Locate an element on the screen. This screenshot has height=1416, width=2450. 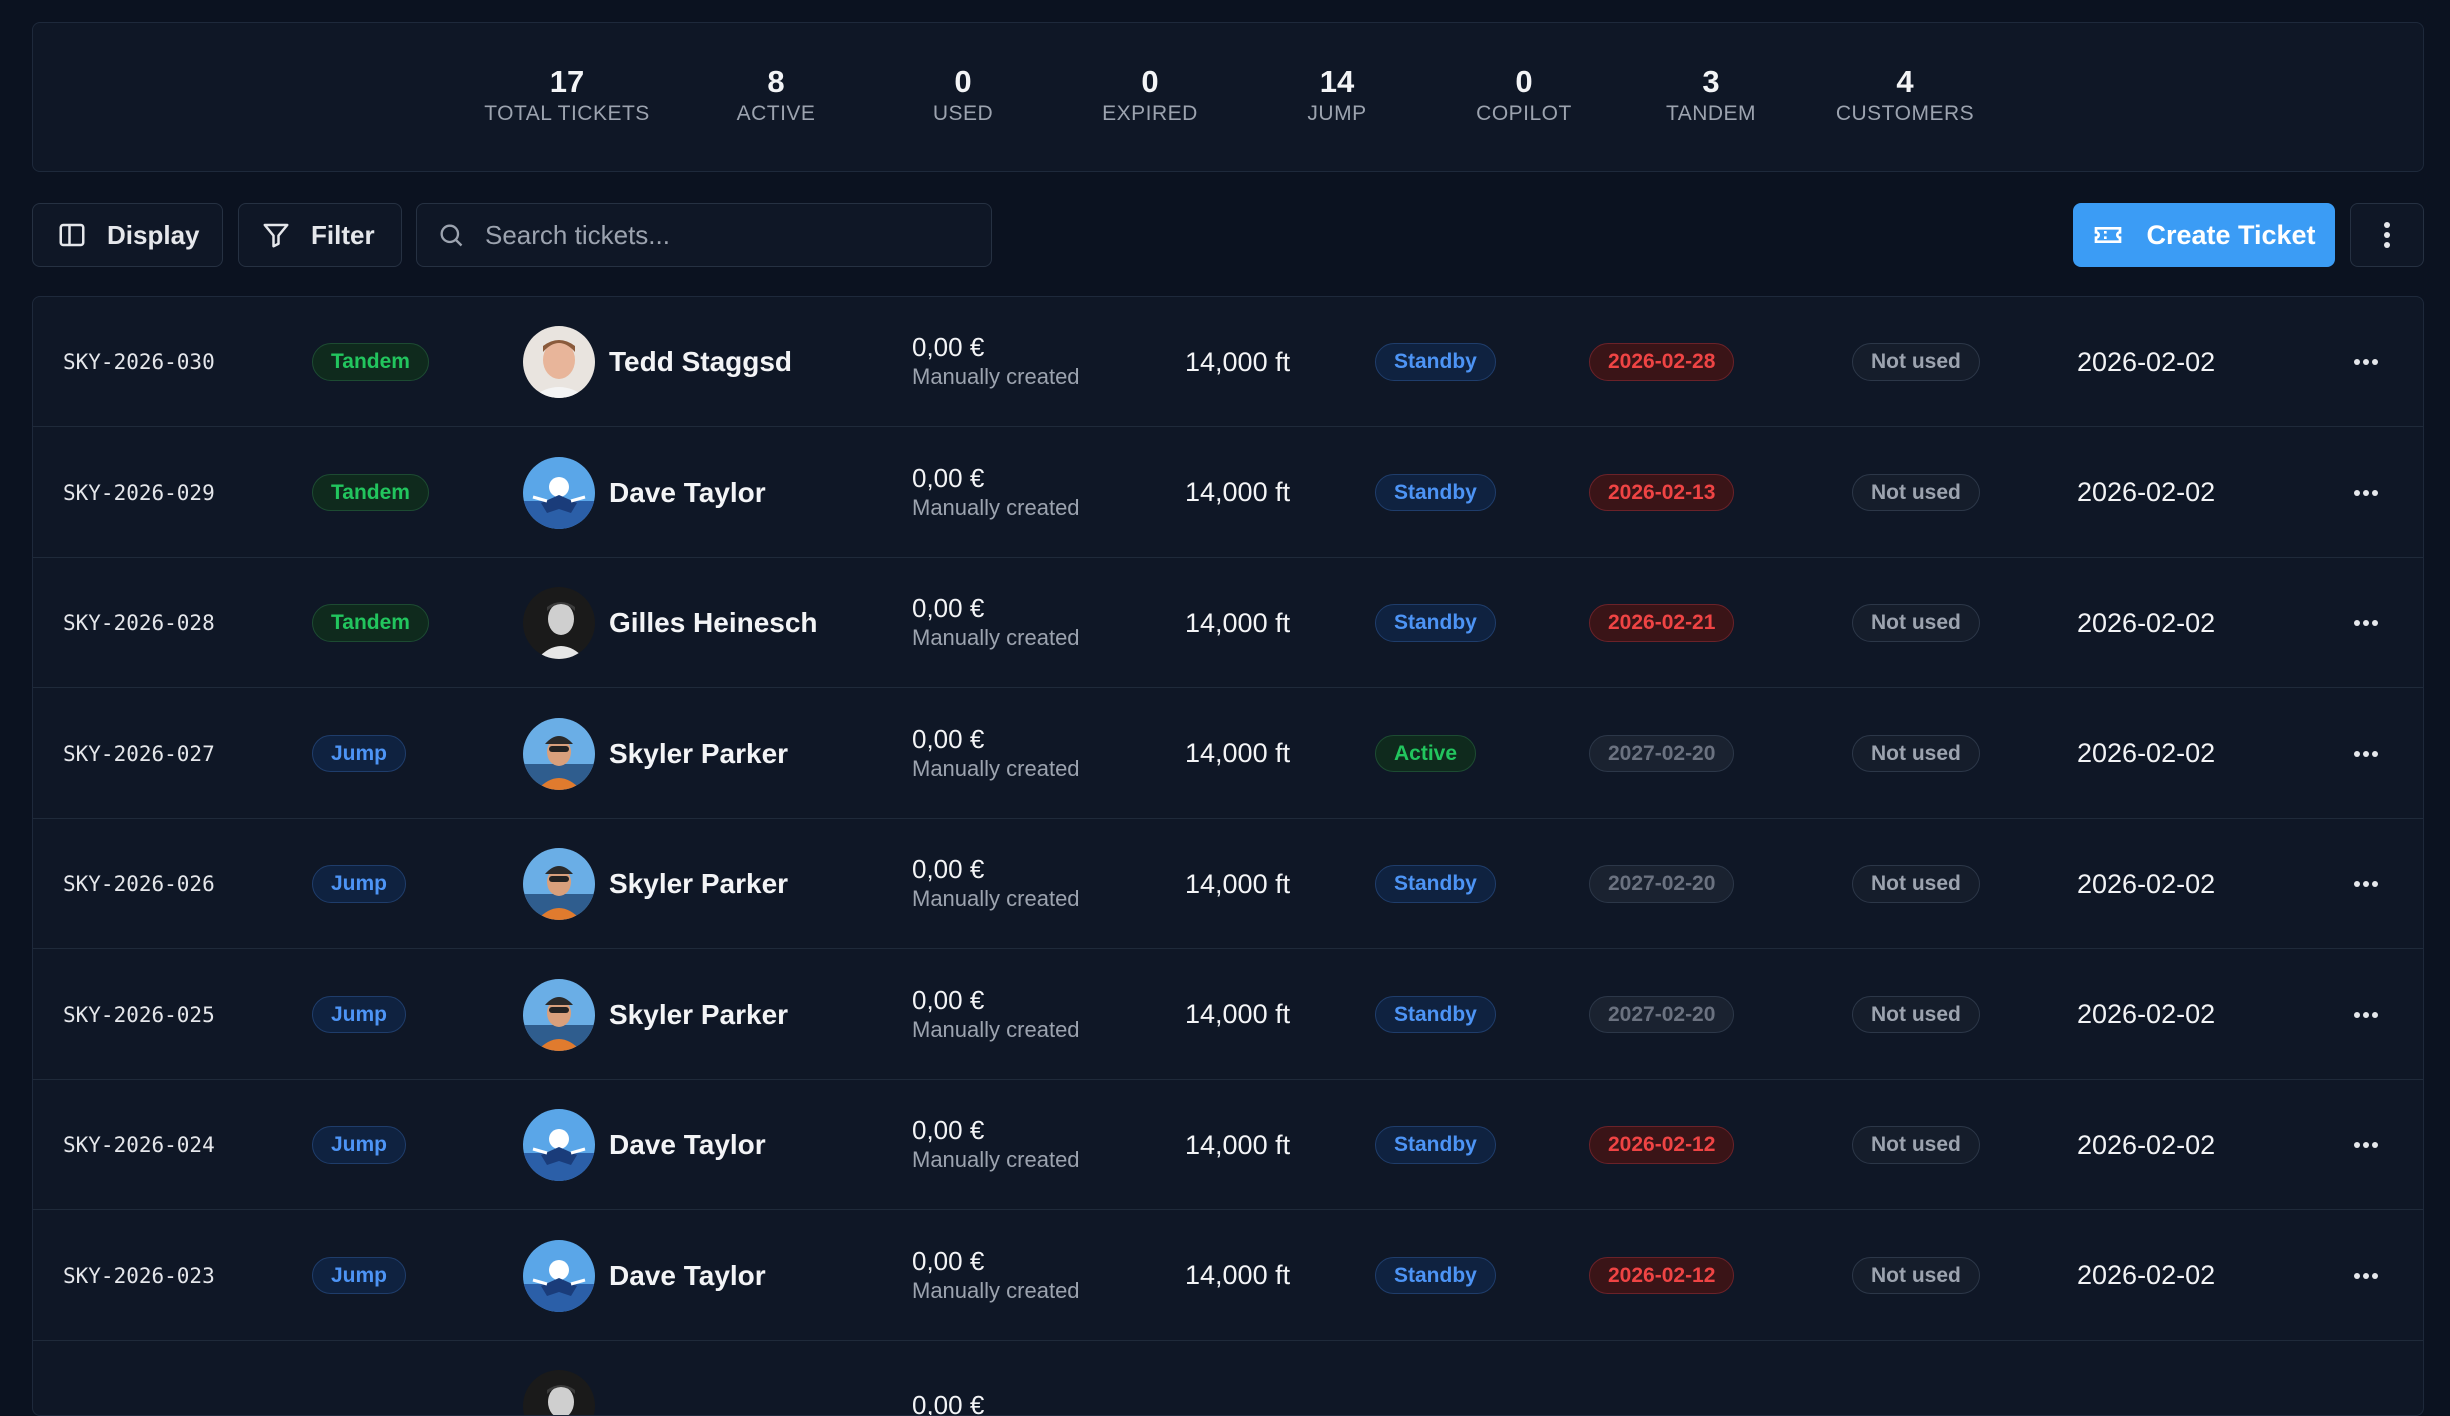
customer-cell is located at coordinates (566, 1378).